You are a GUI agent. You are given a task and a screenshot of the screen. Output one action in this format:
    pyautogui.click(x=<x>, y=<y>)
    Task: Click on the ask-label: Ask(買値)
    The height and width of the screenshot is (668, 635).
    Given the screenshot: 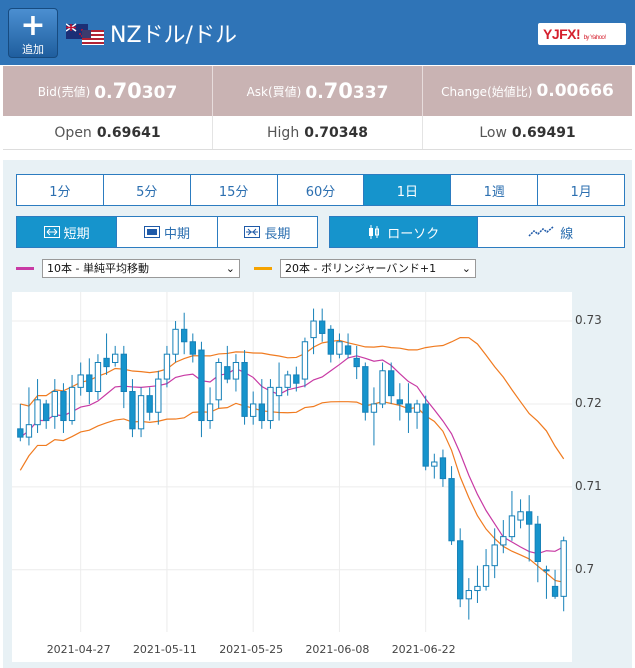 What is the action you would take?
    pyautogui.click(x=274, y=91)
    